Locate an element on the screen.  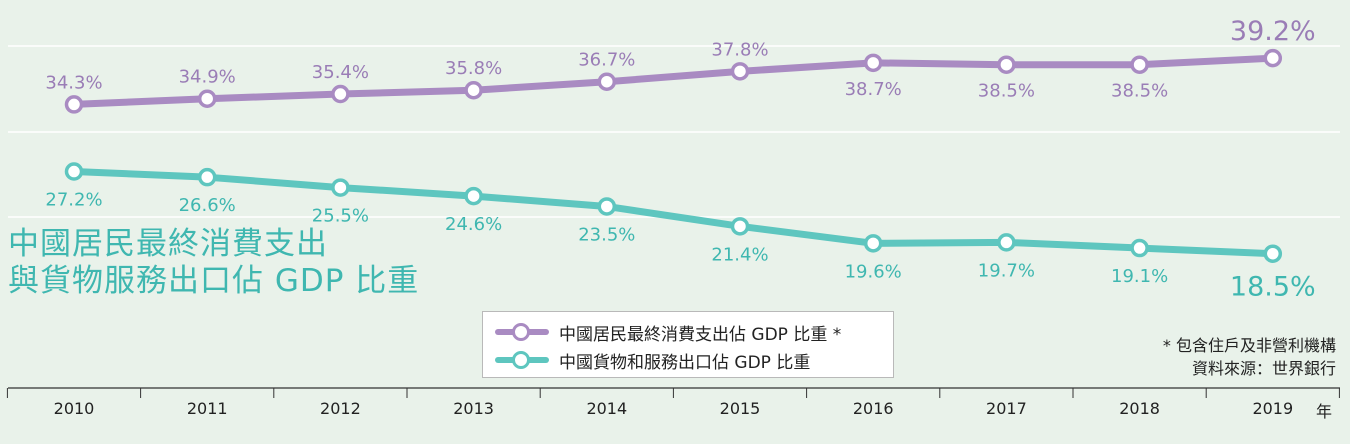
exports-data-label: 19.1% is located at coordinates (1139, 276).